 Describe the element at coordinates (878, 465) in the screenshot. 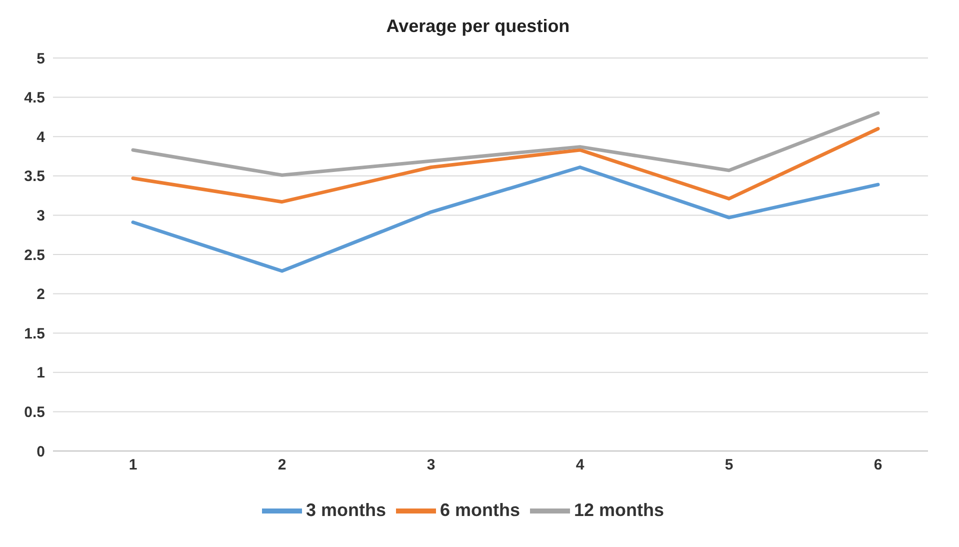

I see `x-tick-label: 6` at that location.